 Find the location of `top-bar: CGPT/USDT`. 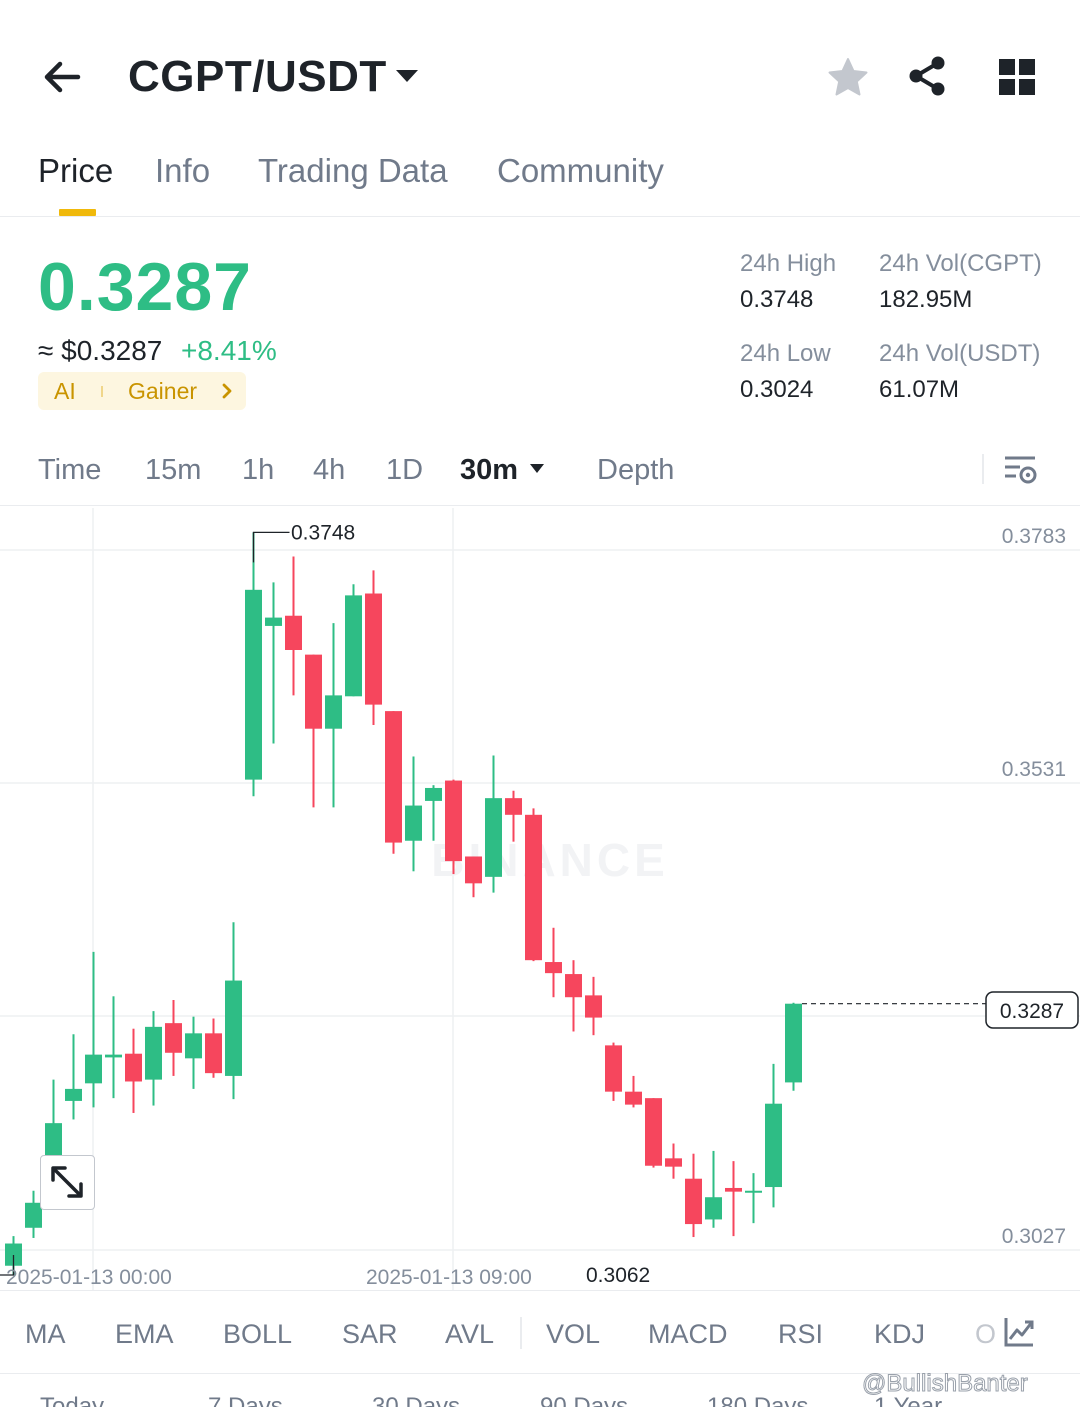

top-bar: CGPT/USDT is located at coordinates (540, 75).